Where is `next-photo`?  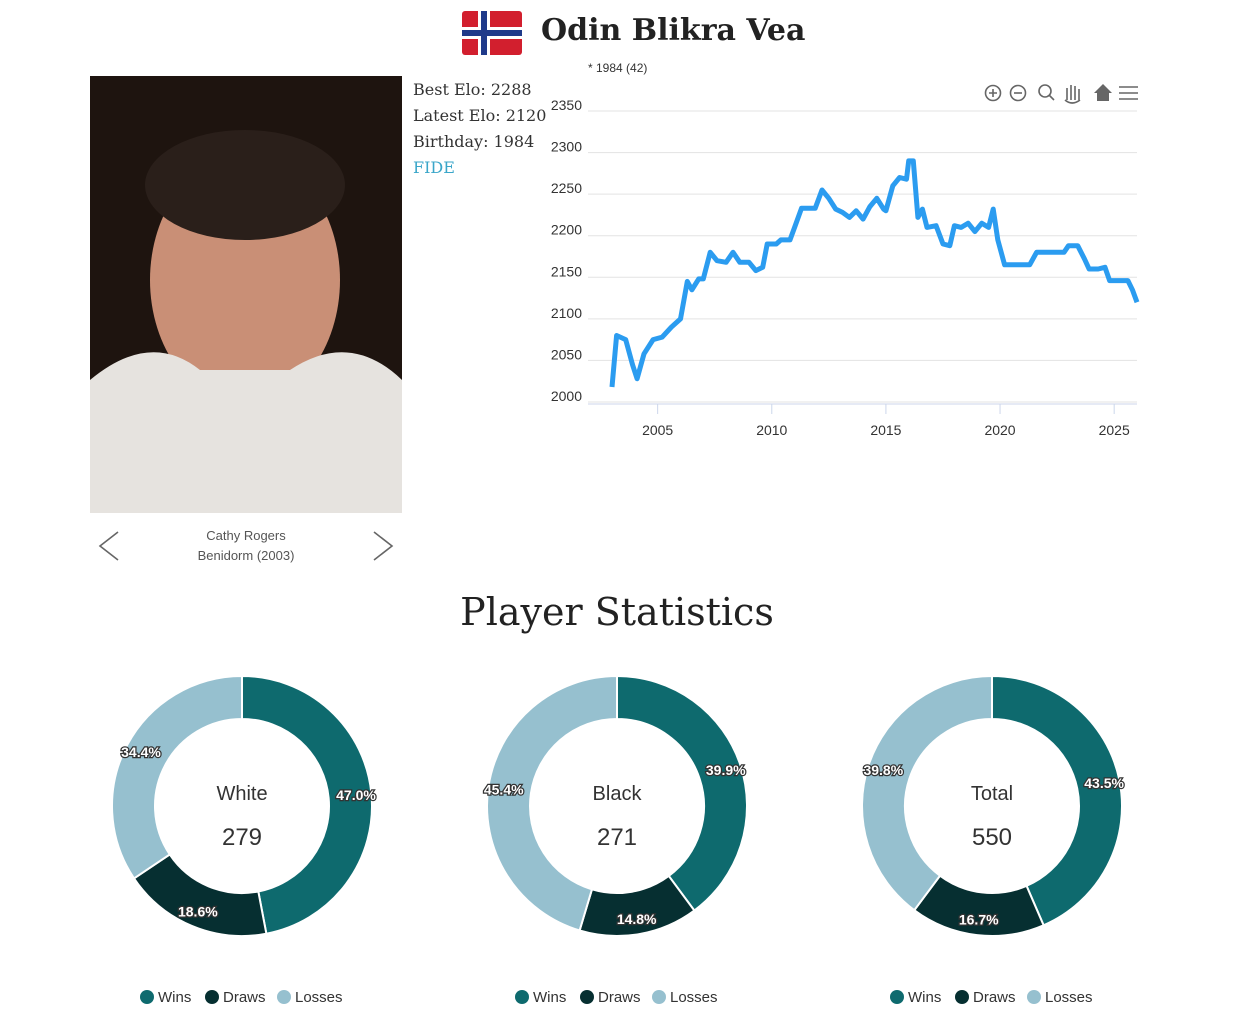 next-photo is located at coordinates (383, 546).